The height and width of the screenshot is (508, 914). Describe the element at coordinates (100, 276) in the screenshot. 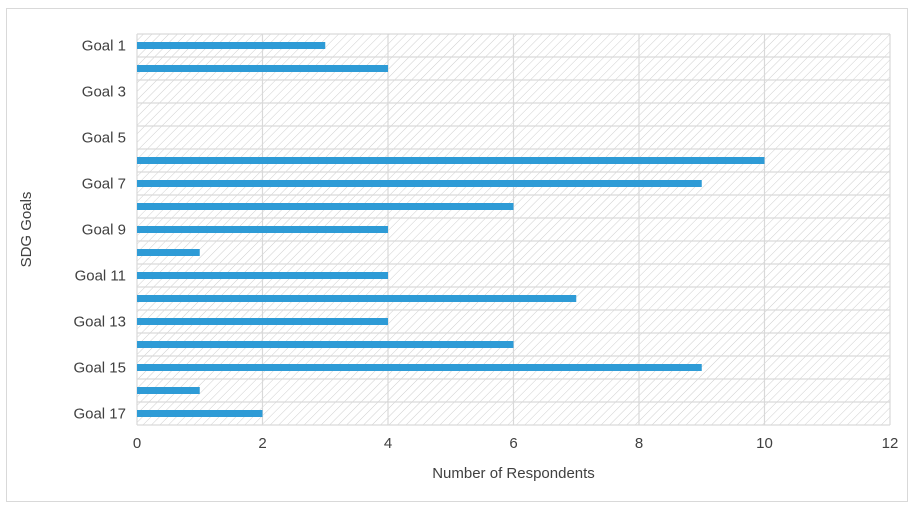

I see `y-tick-label: Goal 11` at that location.